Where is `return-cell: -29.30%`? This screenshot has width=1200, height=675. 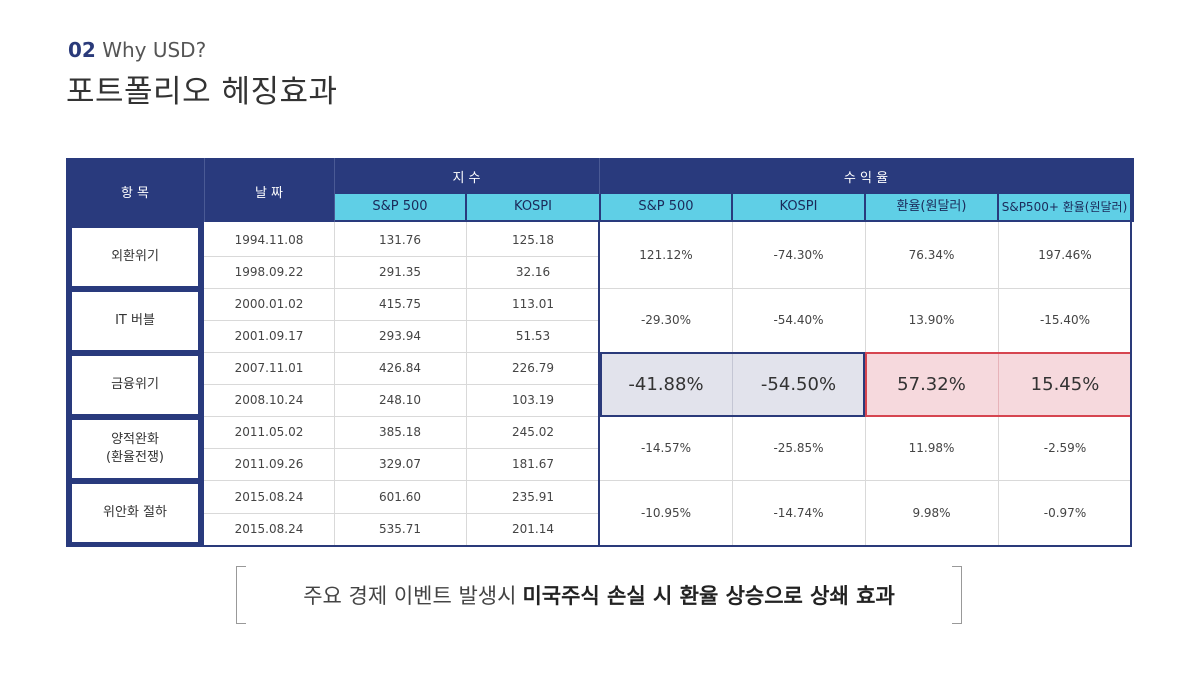
return-cell: -29.30% is located at coordinates (666, 320).